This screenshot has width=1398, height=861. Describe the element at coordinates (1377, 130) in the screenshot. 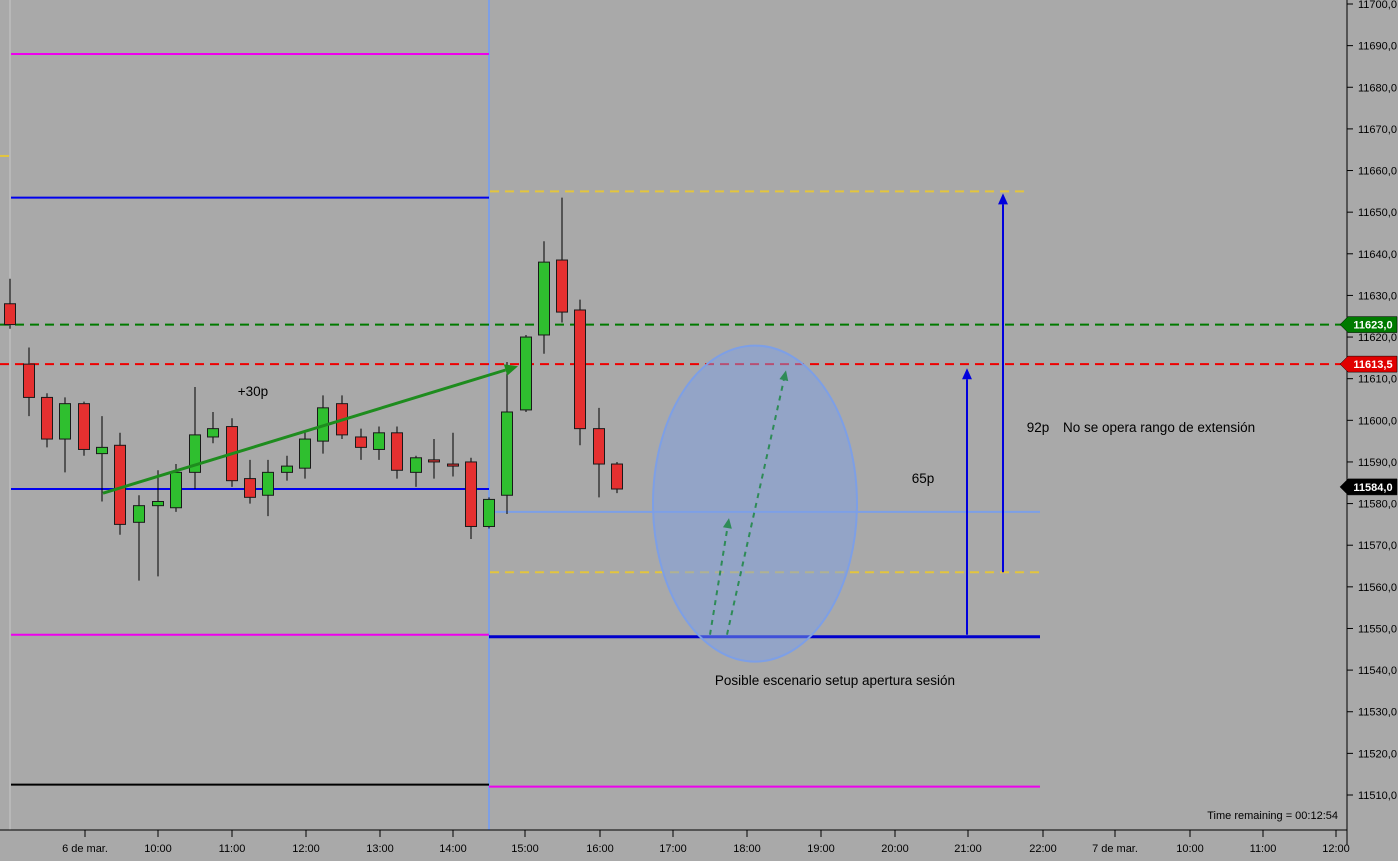

I see `price-tick-label: 11670,0` at that location.